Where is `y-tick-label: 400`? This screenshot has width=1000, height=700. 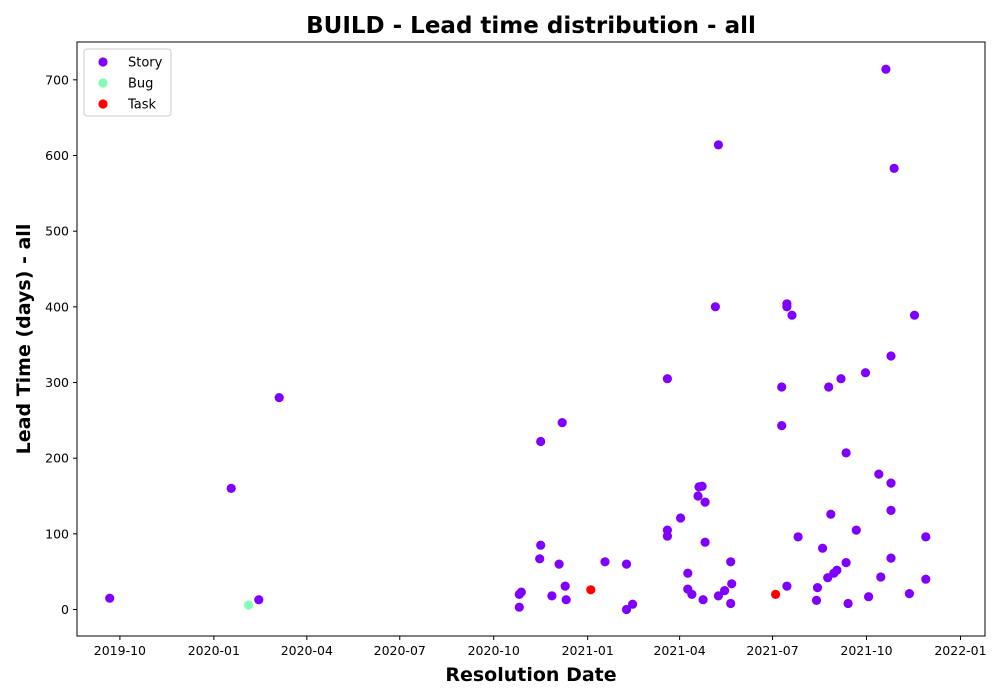
y-tick-label: 400 is located at coordinates (57, 306).